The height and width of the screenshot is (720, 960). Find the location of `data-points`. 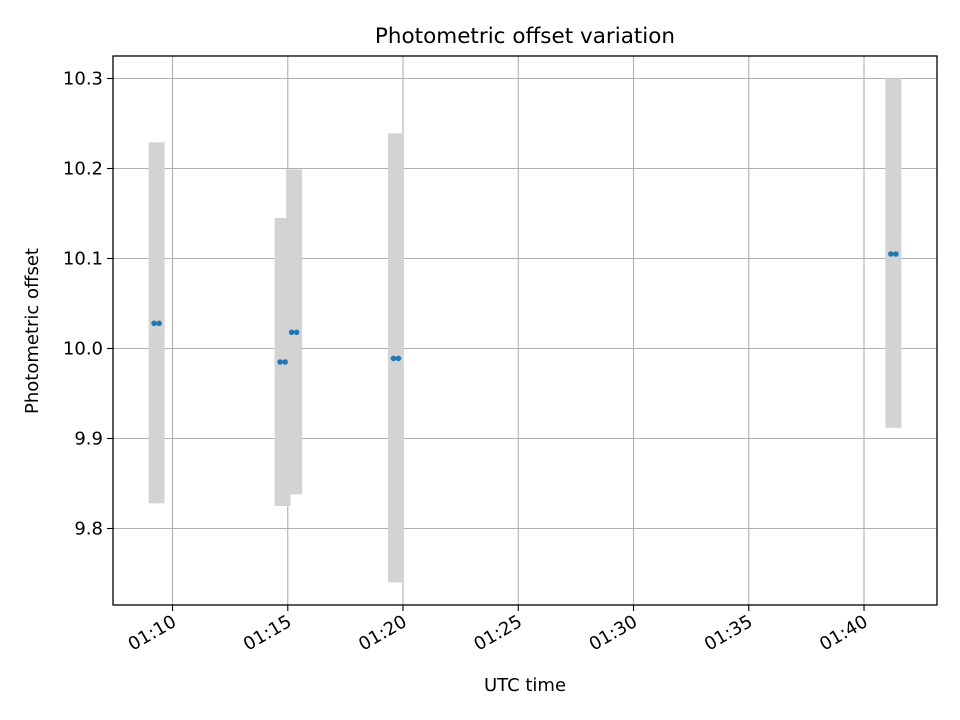

data-points is located at coordinates (525, 308).